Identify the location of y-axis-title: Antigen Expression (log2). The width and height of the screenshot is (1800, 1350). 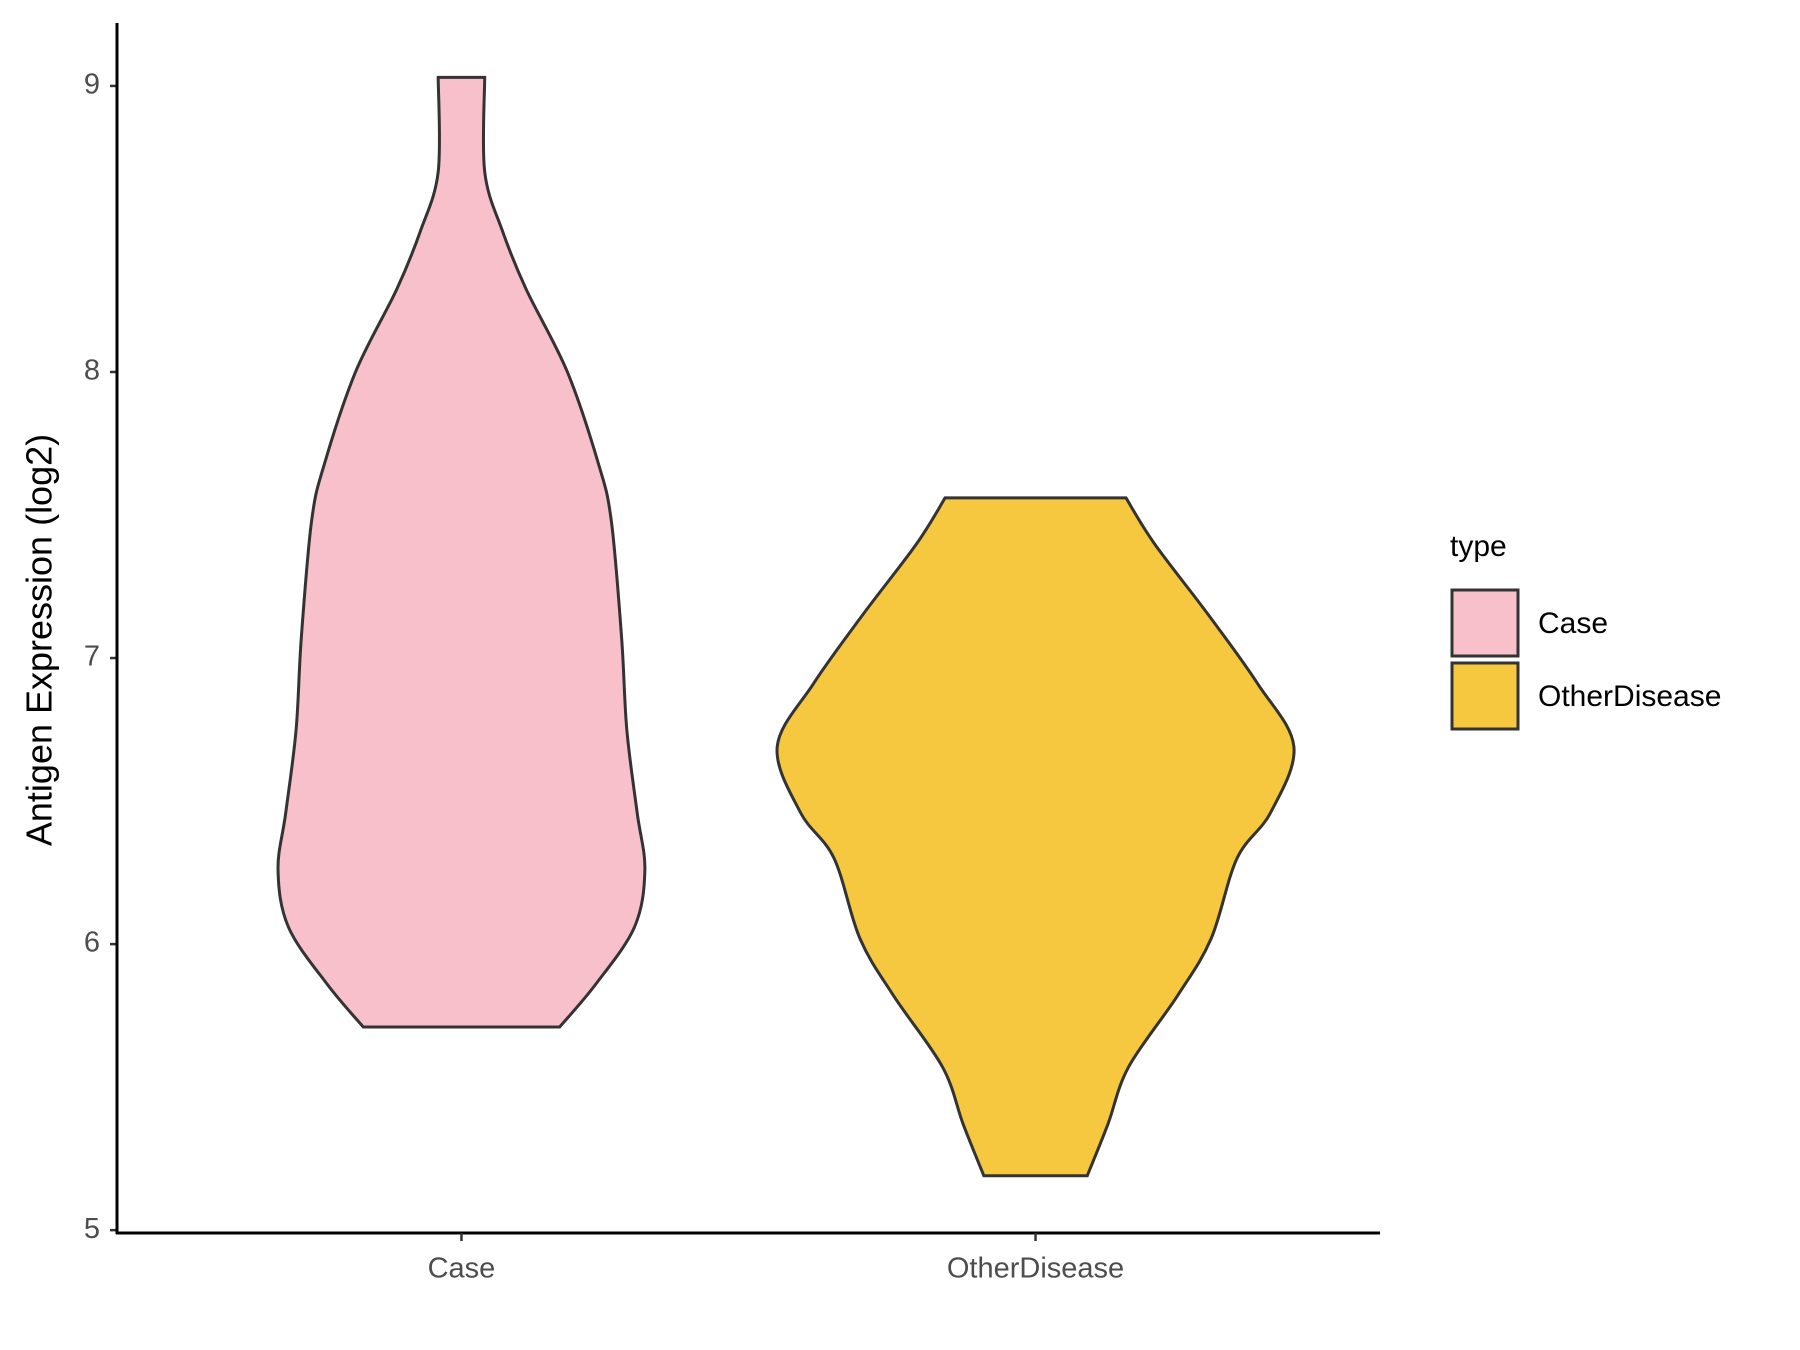
(39, 640).